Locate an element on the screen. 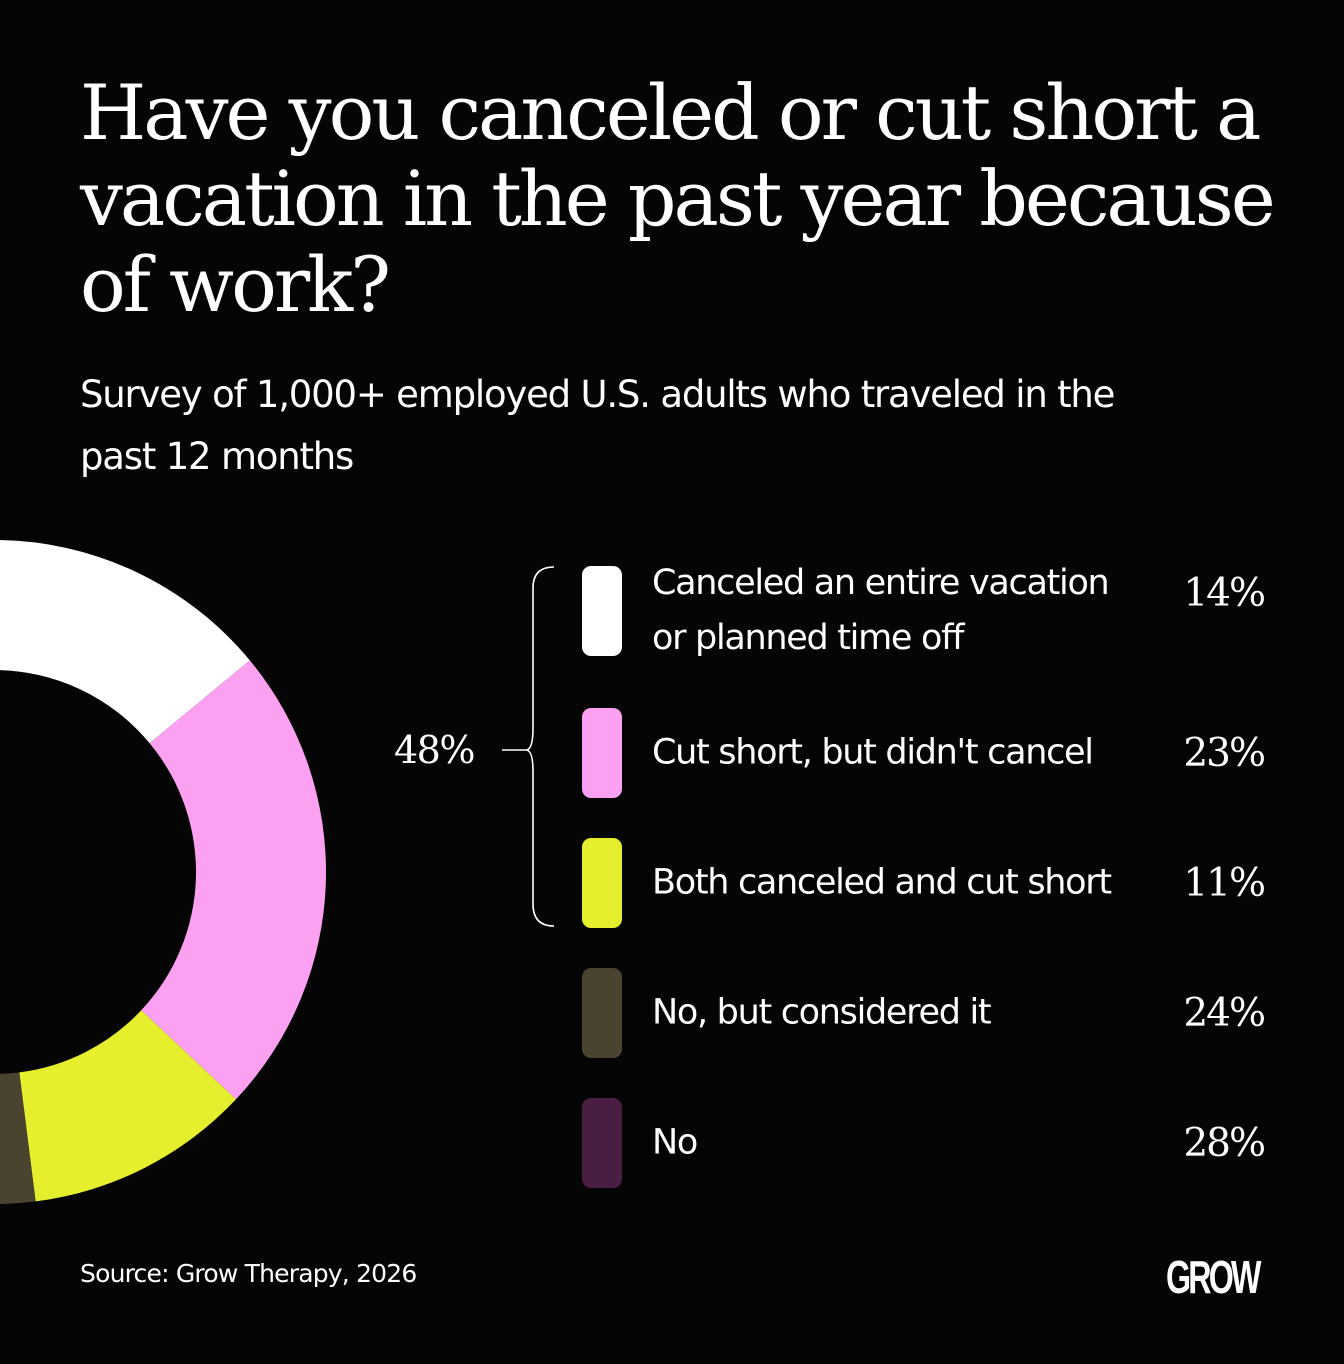 Image resolution: width=1344 pixels, height=1364 pixels. legend-value-no: 28% is located at coordinates (1224, 1143).